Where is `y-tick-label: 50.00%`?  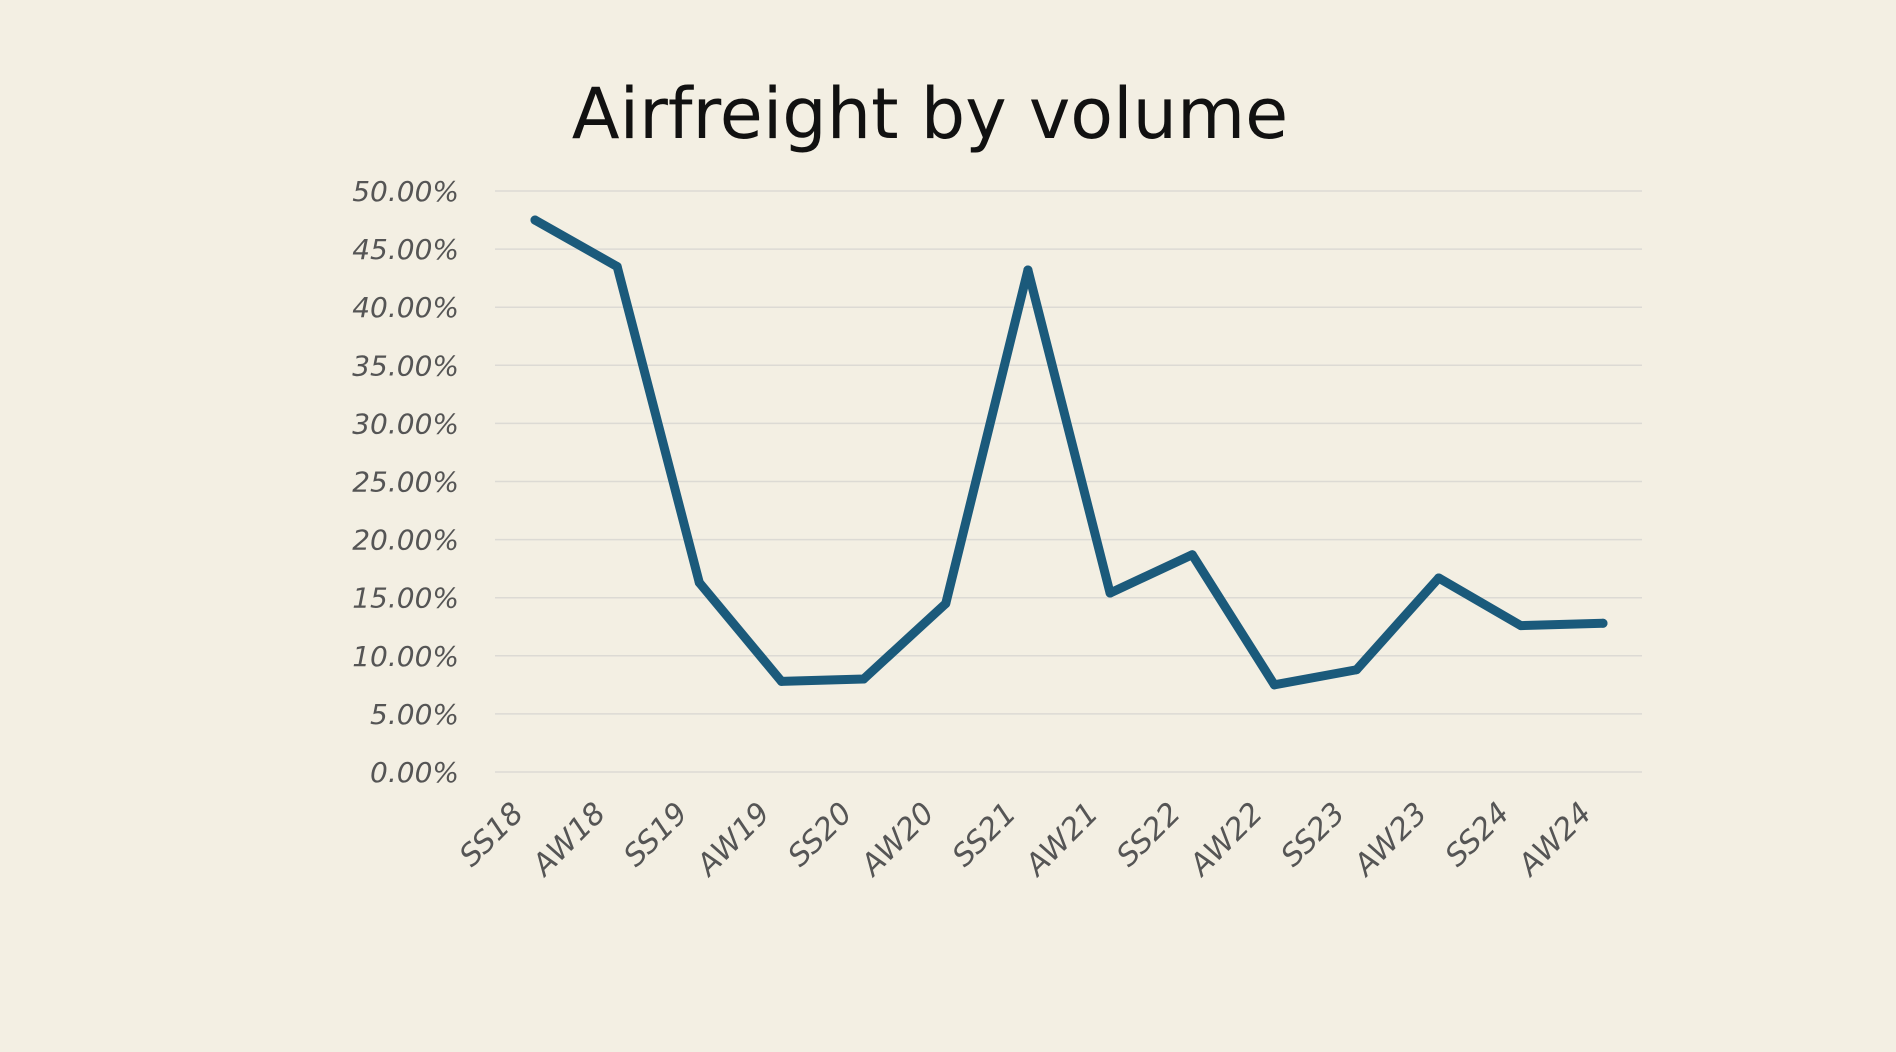 y-tick-label: 50.00% is located at coordinates (405, 191).